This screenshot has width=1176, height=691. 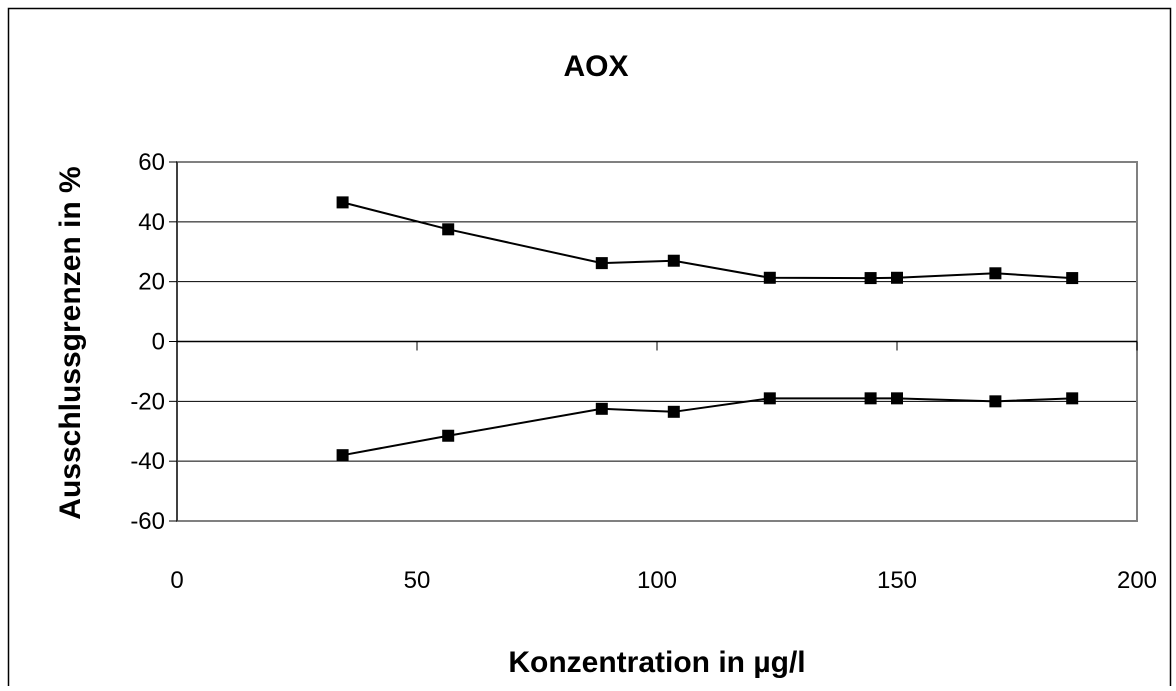 What do you see at coordinates (151, 282) in the screenshot?
I see `y-tick-label: 20` at bounding box center [151, 282].